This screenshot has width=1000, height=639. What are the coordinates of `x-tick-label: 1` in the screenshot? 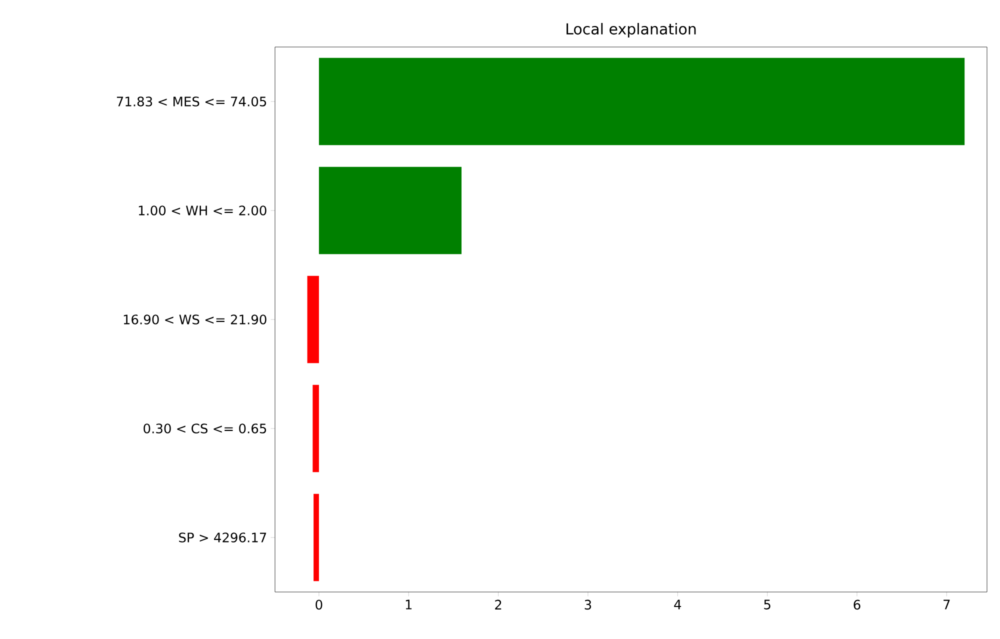 It's located at (409, 605).